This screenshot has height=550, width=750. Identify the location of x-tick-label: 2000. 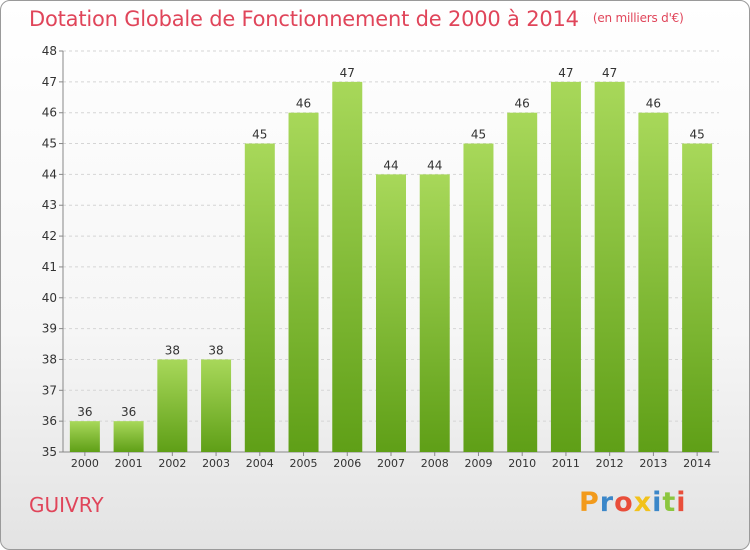
(85, 463).